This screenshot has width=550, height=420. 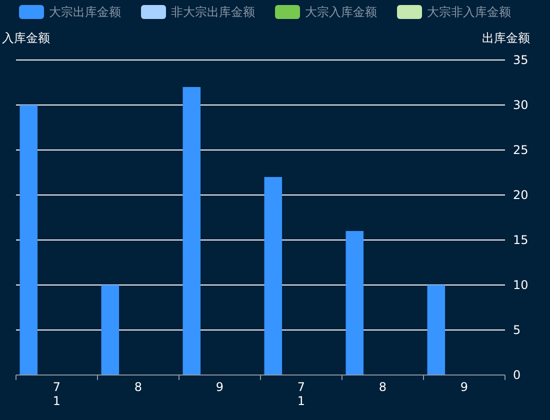 What do you see at coordinates (341, 12) in the screenshot?
I see `legend-label: 大宗入库金额` at bounding box center [341, 12].